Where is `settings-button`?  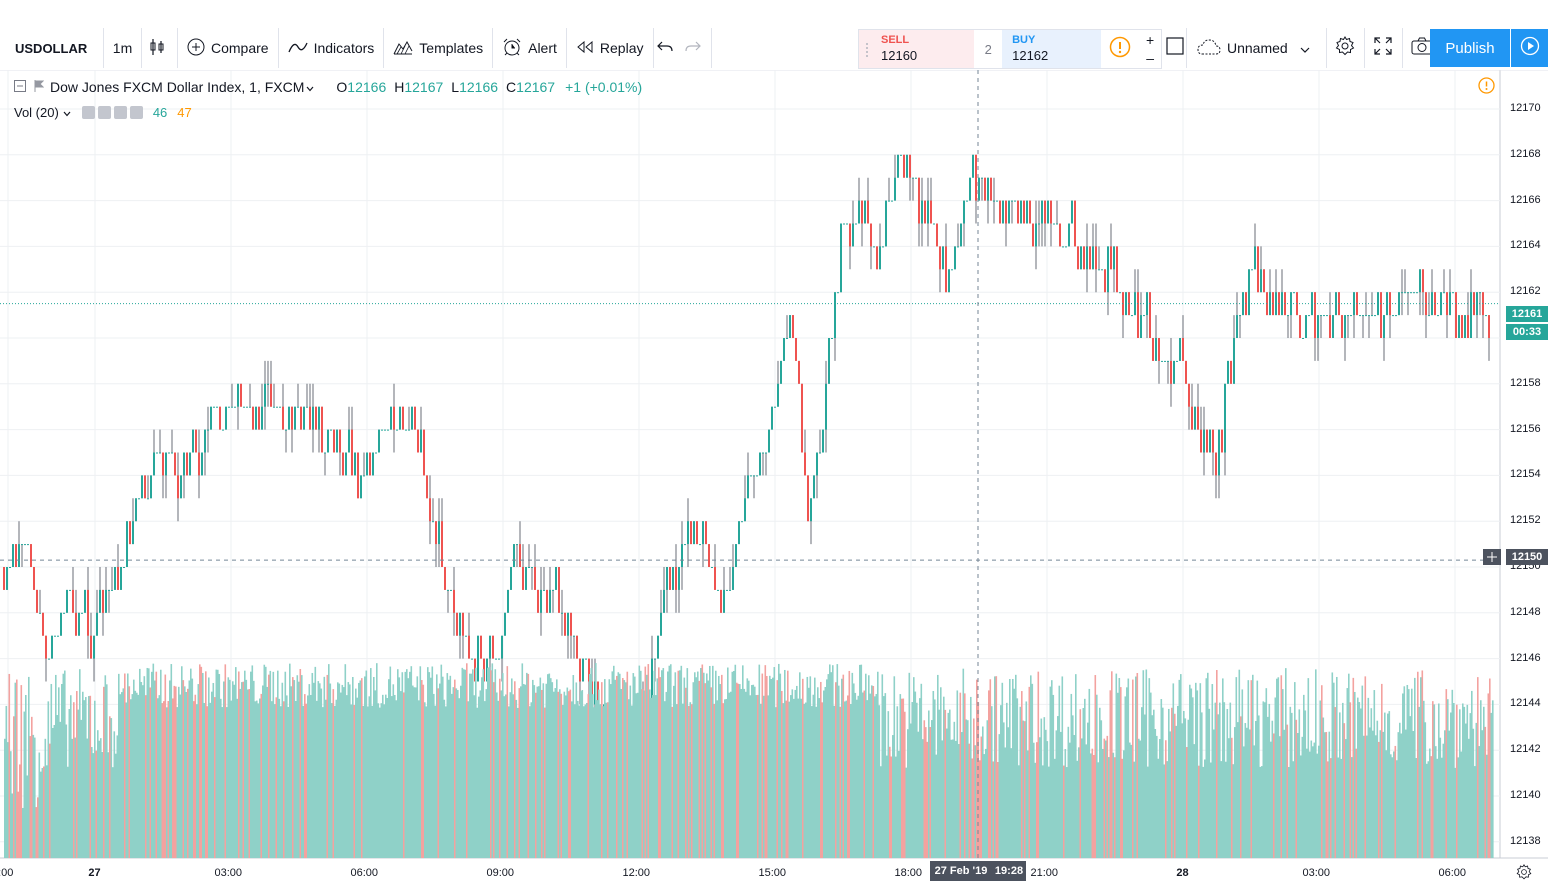 settings-button is located at coordinates (1346, 48).